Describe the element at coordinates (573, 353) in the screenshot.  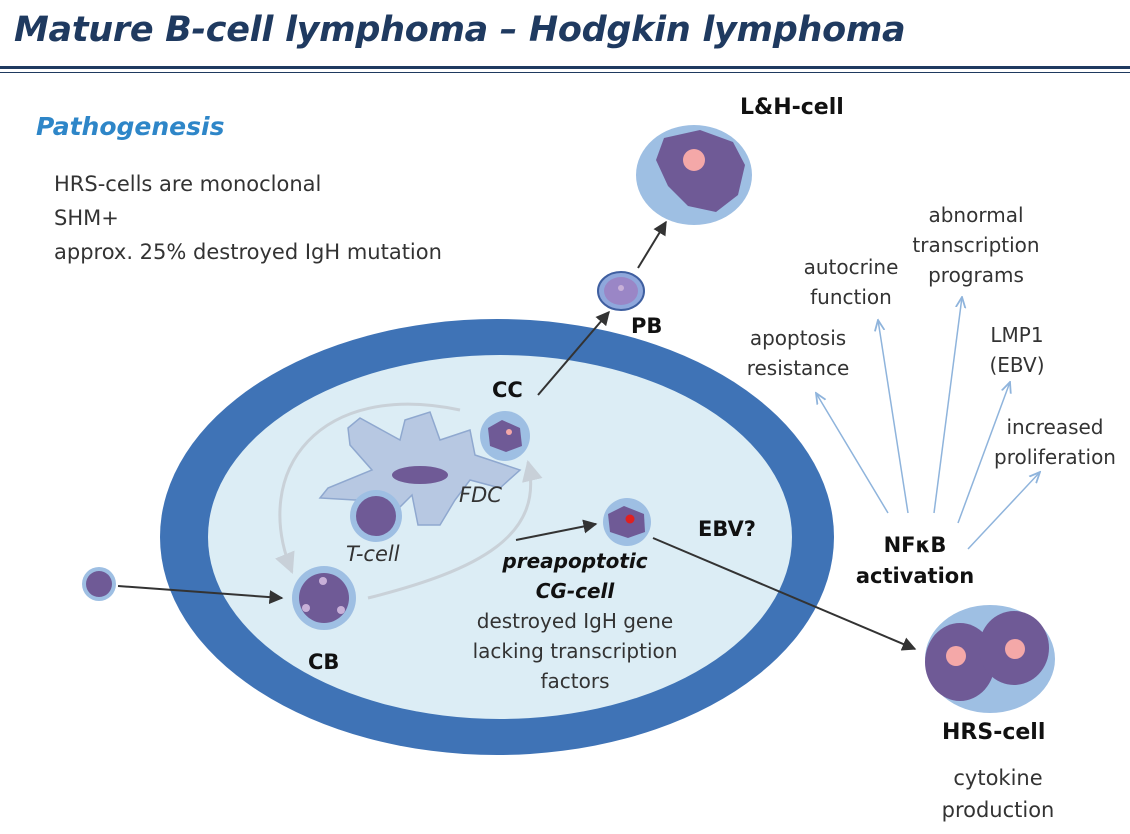
I see `arrow-cc-to-pb` at that location.